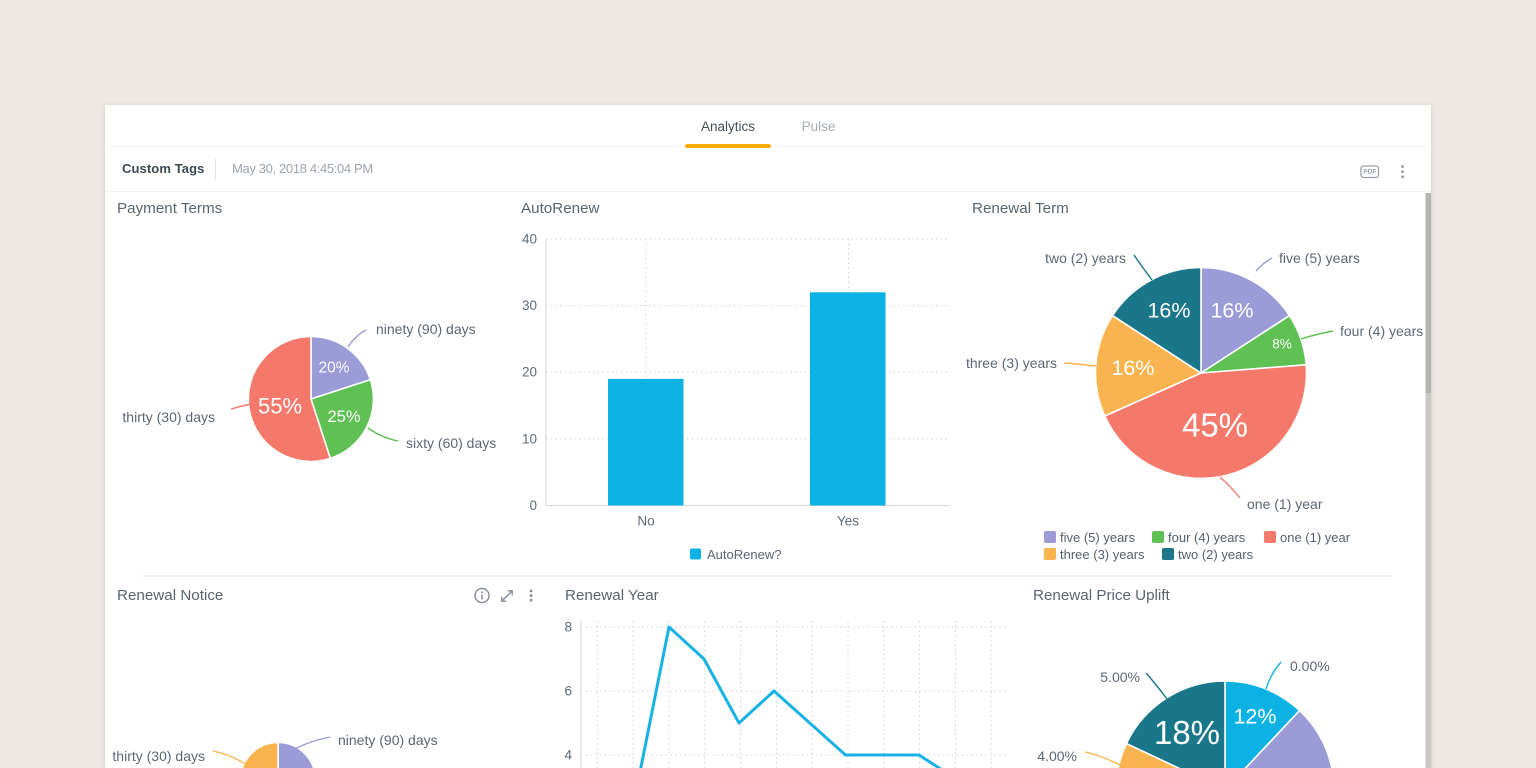 The image size is (1536, 768). Describe the element at coordinates (529, 239) in the screenshot. I see `svg-text: 40` at that location.